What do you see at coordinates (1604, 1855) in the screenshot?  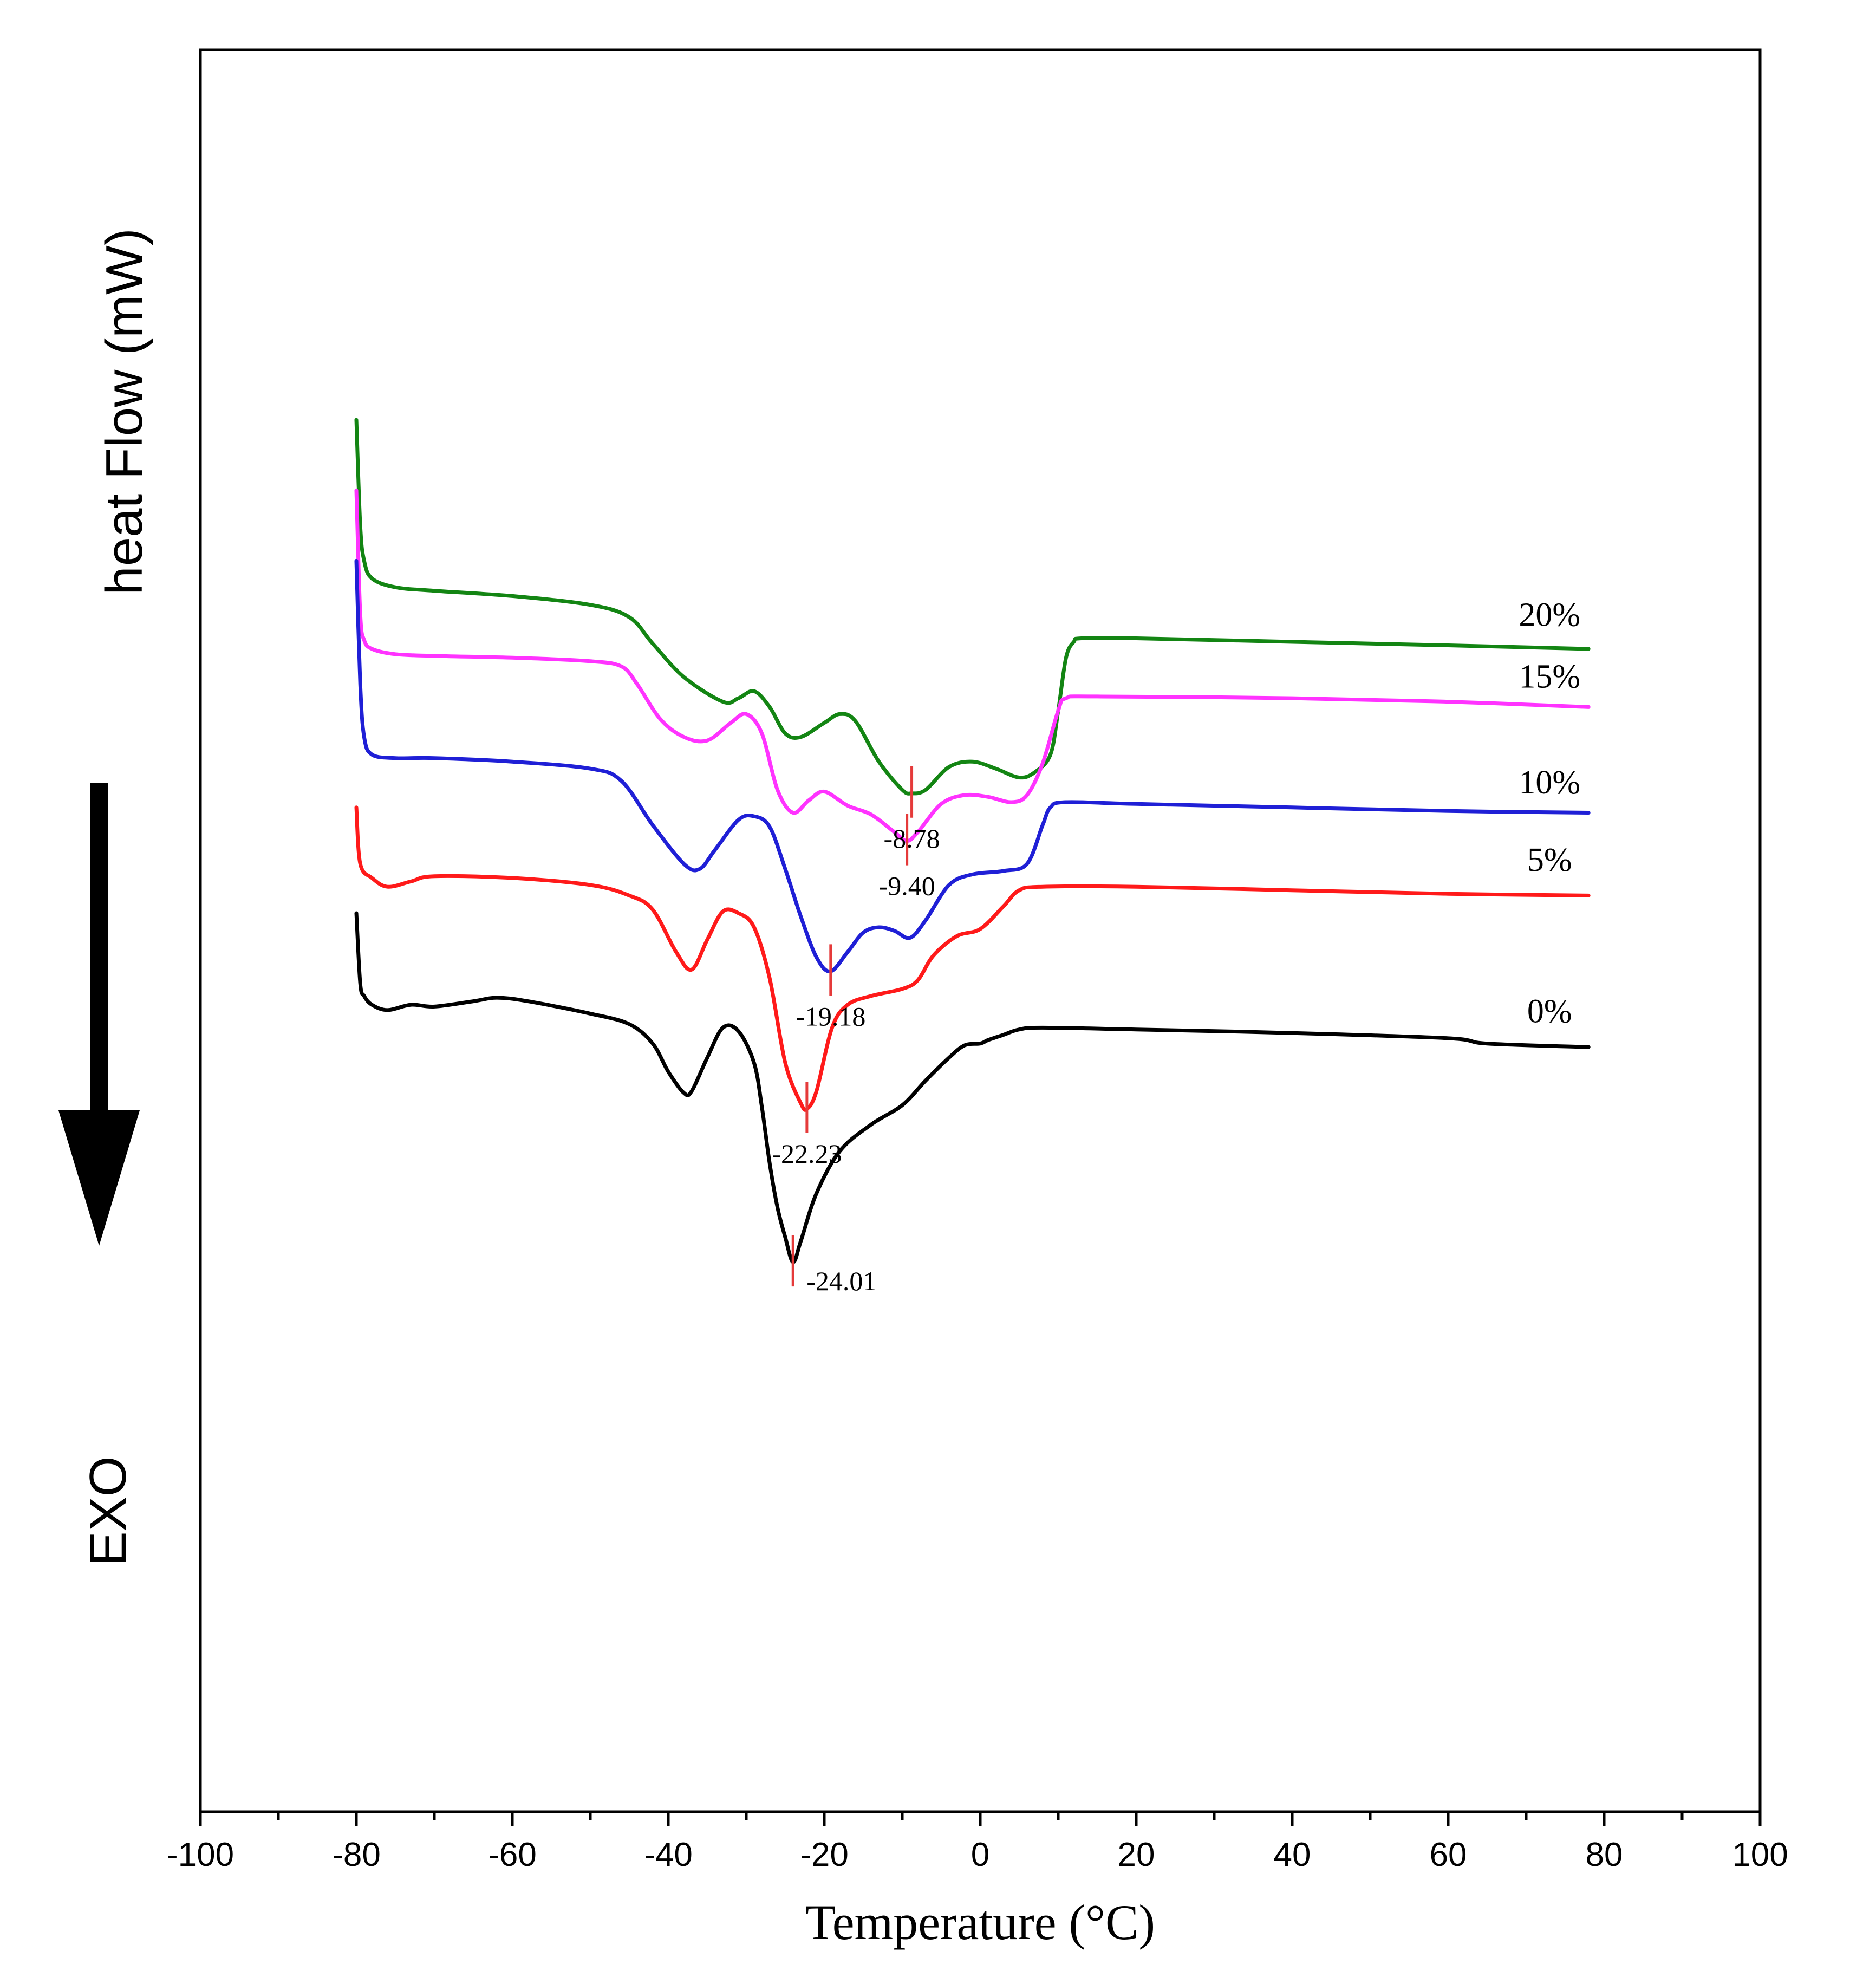 I see `x-tick-label-80: 80` at bounding box center [1604, 1855].